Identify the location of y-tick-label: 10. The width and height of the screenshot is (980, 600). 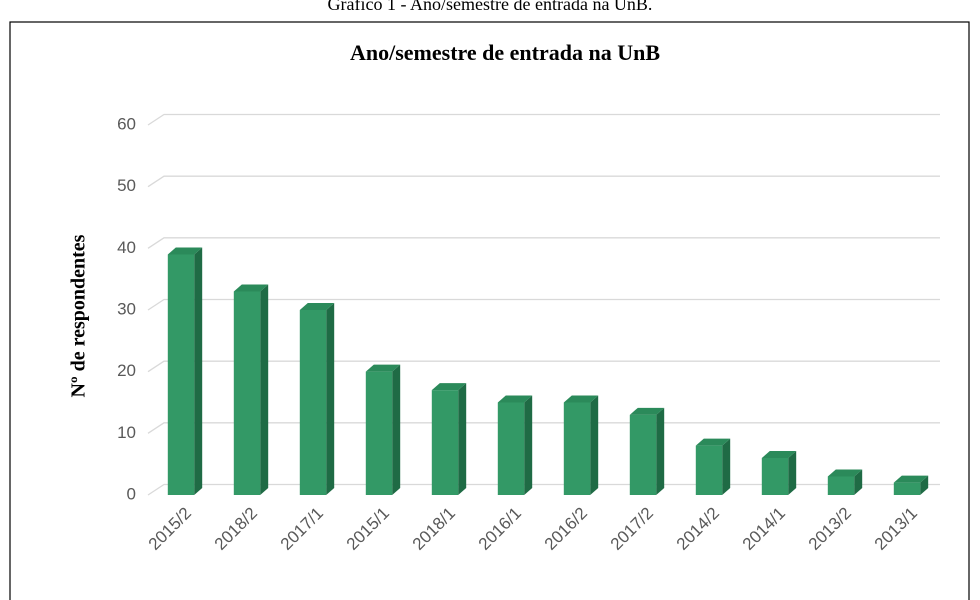
(126, 432).